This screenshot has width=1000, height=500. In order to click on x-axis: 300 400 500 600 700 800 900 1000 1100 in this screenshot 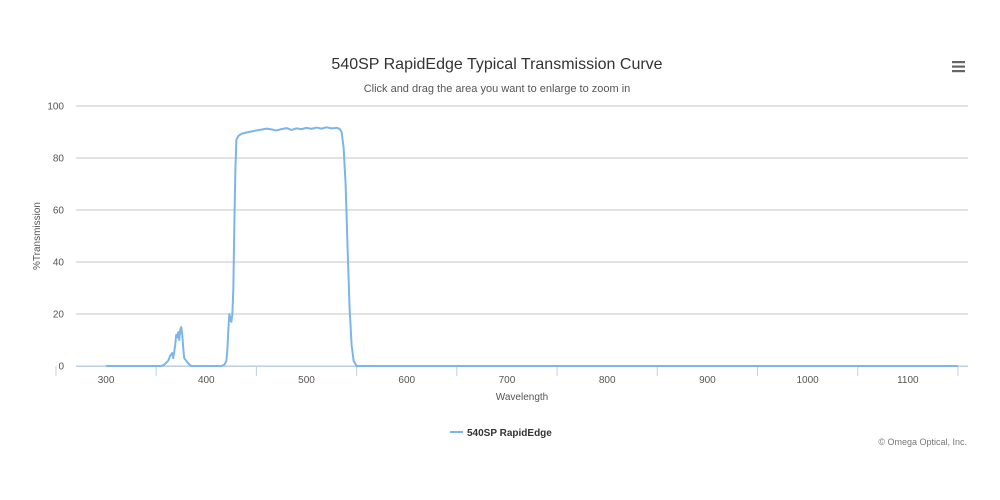, I will do `click(511, 376)`.